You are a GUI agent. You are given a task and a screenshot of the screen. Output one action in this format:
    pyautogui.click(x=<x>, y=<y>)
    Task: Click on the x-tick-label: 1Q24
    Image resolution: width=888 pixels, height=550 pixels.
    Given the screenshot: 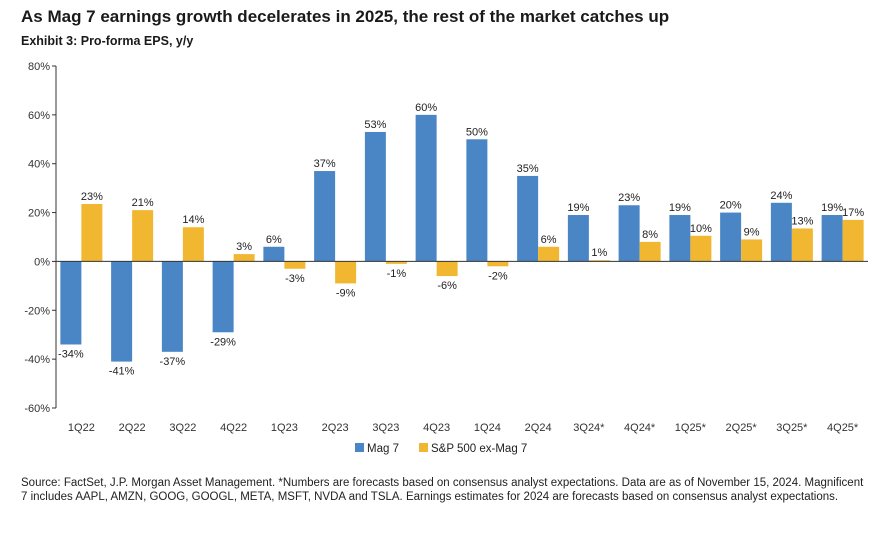 What is the action you would take?
    pyautogui.click(x=487, y=428)
    